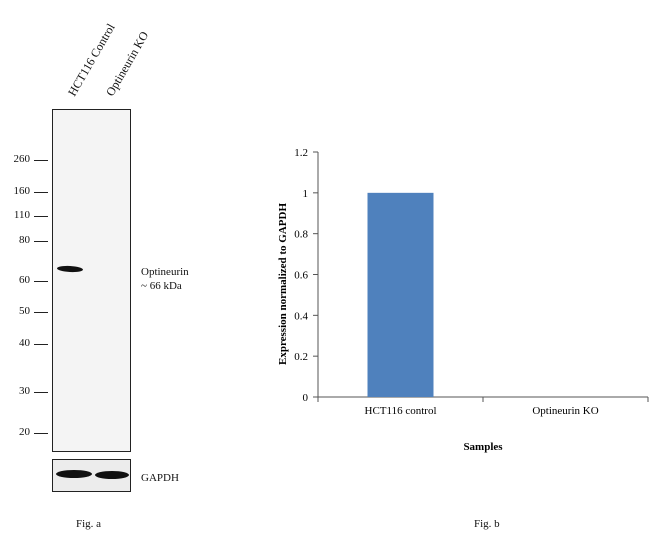 The width and height of the screenshot is (650, 537). What do you see at coordinates (24, 280) in the screenshot?
I see `marker-60: 60` at bounding box center [24, 280].